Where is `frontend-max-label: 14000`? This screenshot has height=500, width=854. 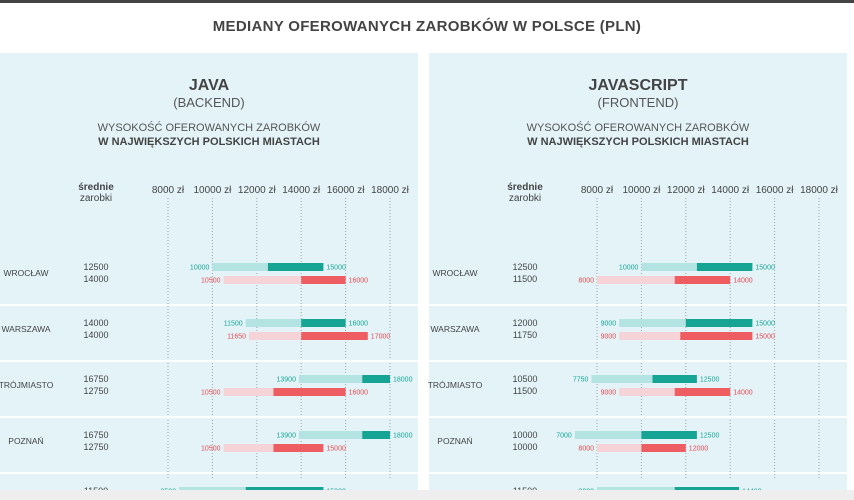
frontend-max-label: 14000 is located at coordinates (743, 393).